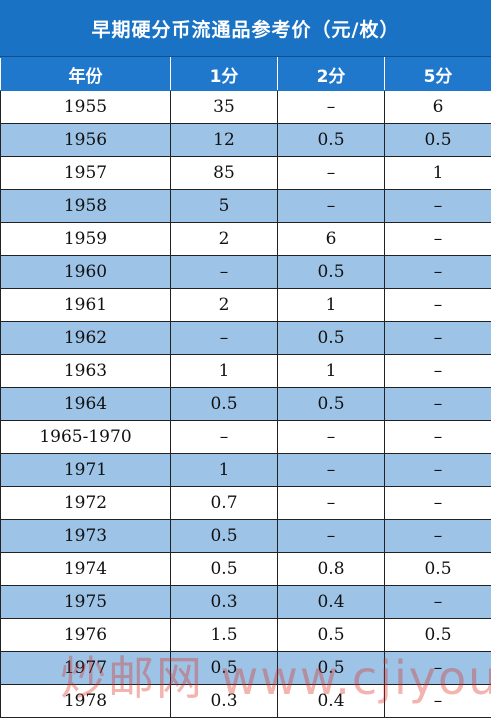 This screenshot has width=491, height=718. What do you see at coordinates (86, 74) in the screenshot?
I see `column-header: 年份` at bounding box center [86, 74].